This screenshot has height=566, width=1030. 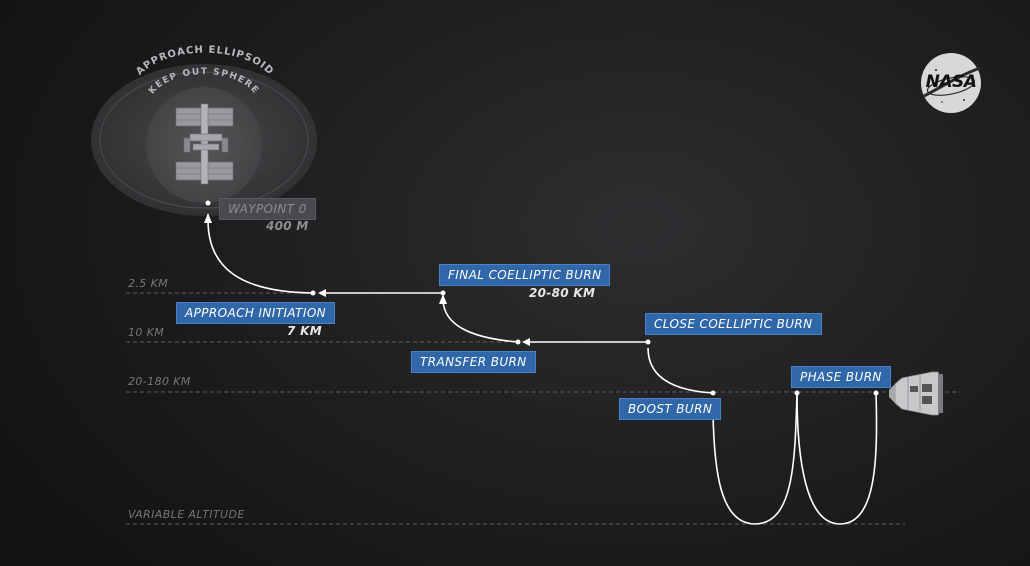 What do you see at coordinates (322, 293) in the screenshot?
I see `arrow-left-final` at bounding box center [322, 293].